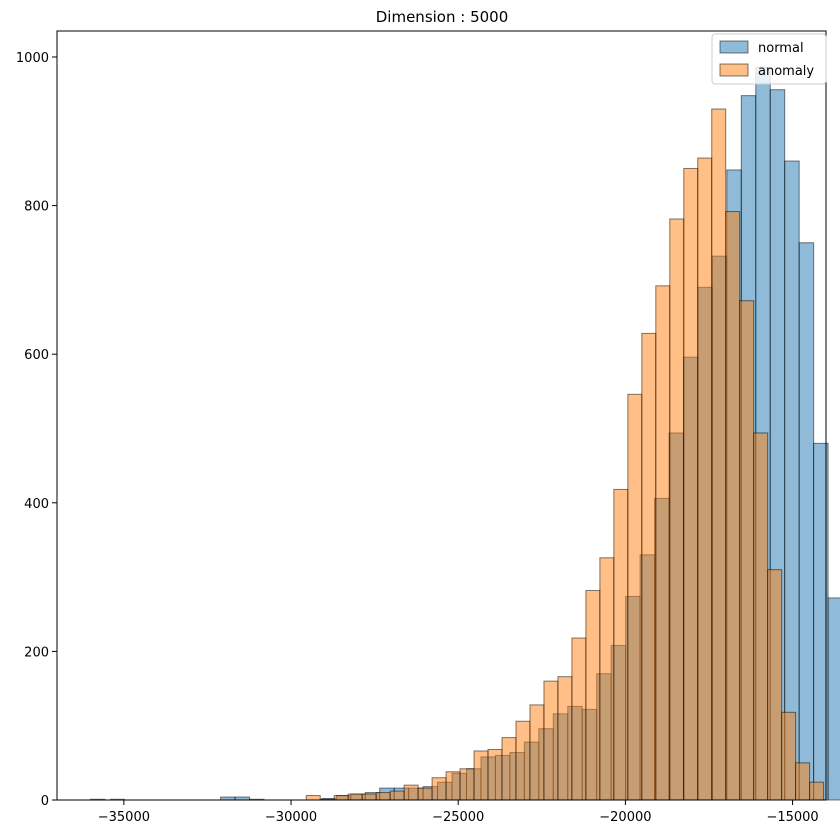 The height and width of the screenshot is (834, 840). I want to click on y-tick-label: 1000, so click(32, 58).